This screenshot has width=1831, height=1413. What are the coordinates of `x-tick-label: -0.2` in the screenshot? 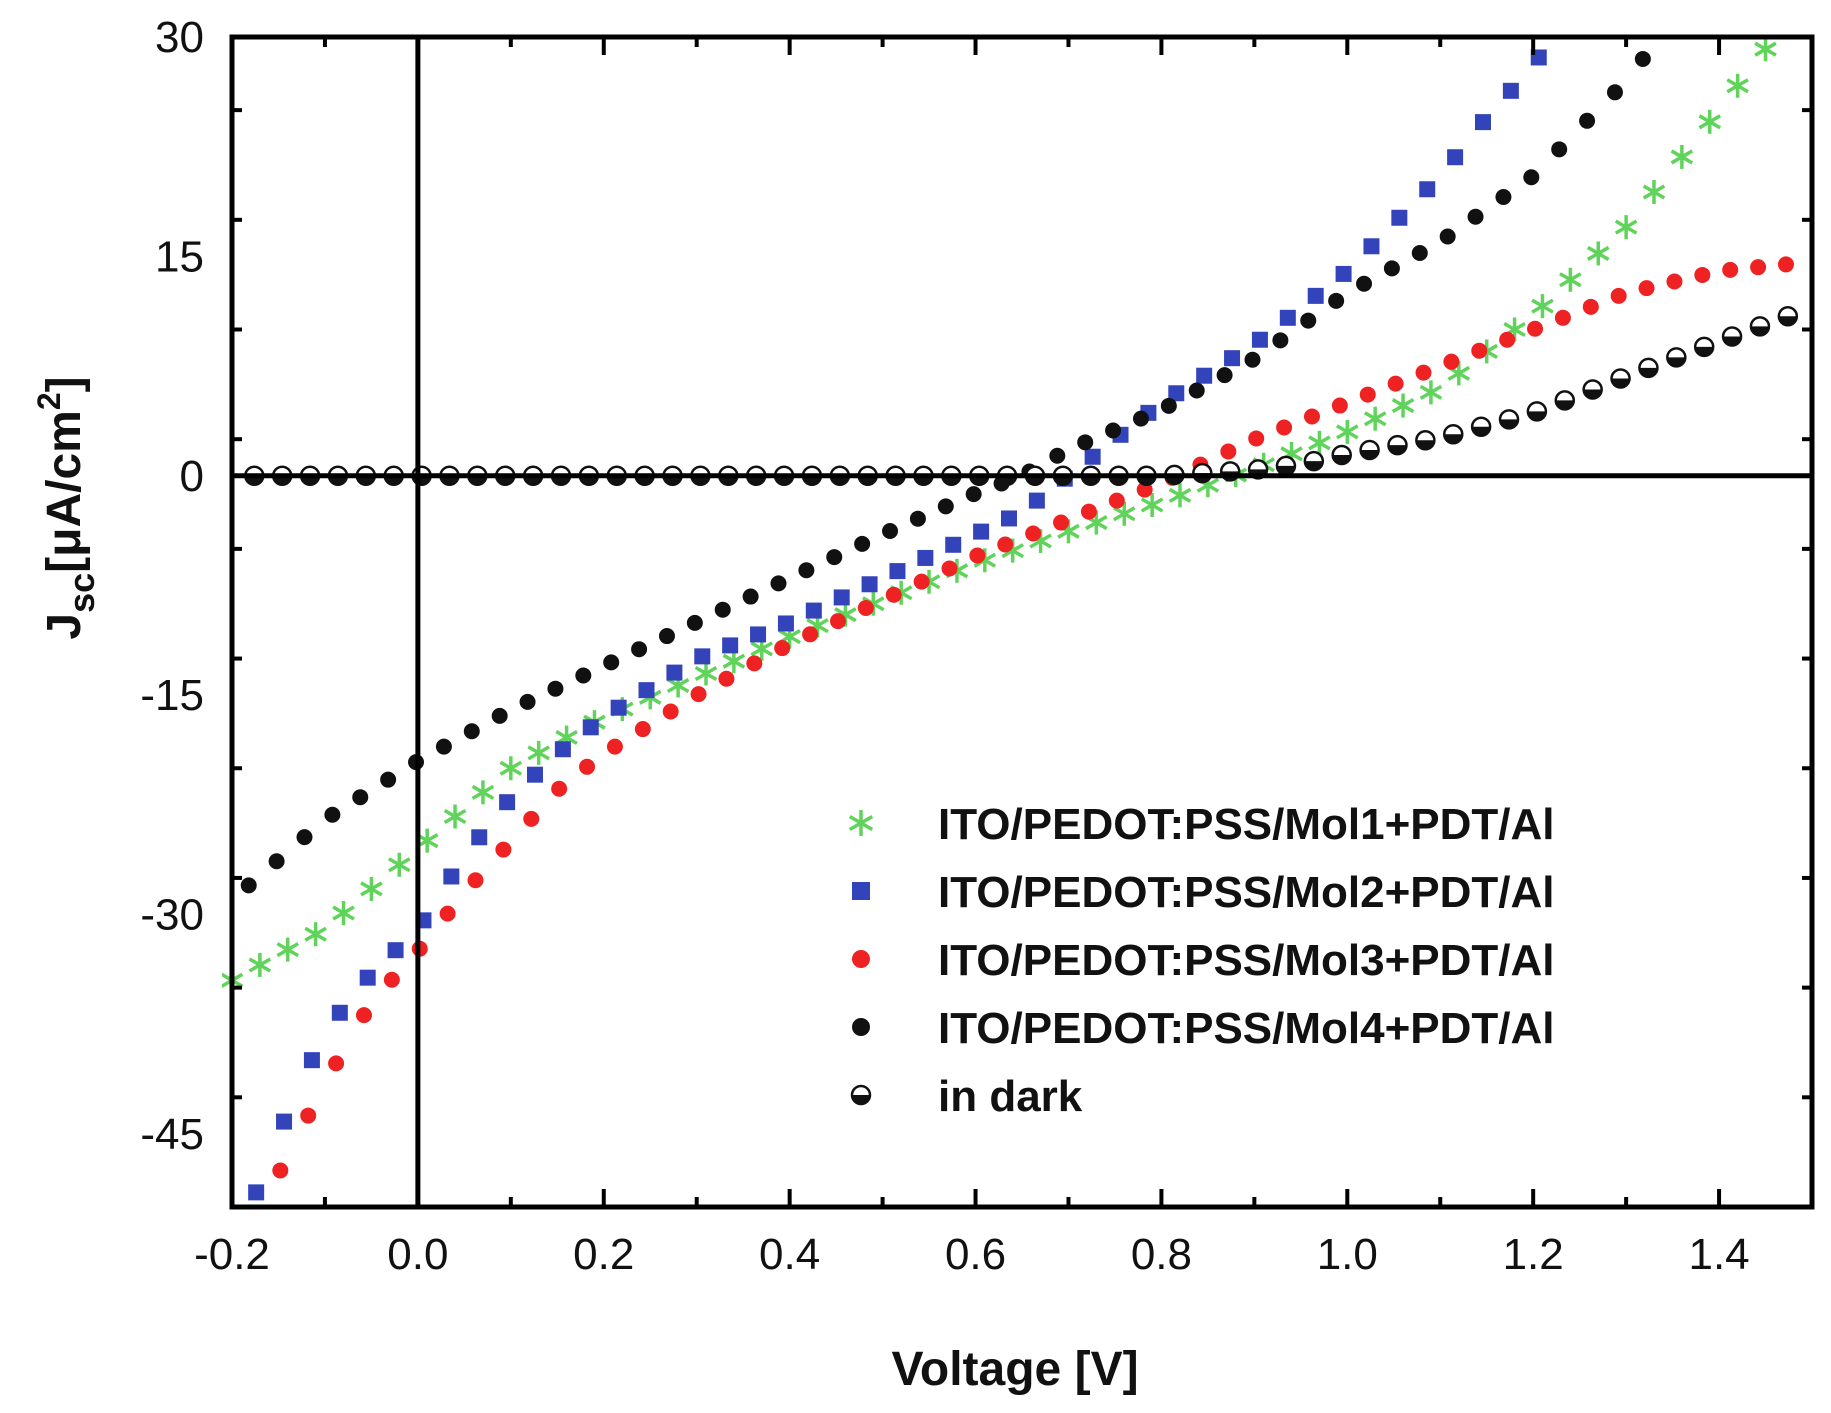 It's located at (232, 1254).